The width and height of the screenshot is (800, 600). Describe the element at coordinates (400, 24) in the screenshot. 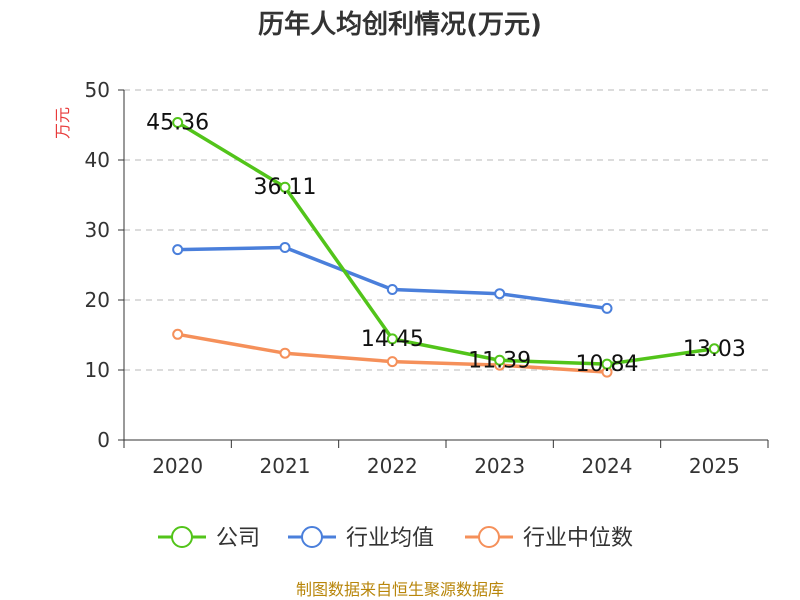

I see `chart-title: 历年人均创利情况(万元)` at that location.